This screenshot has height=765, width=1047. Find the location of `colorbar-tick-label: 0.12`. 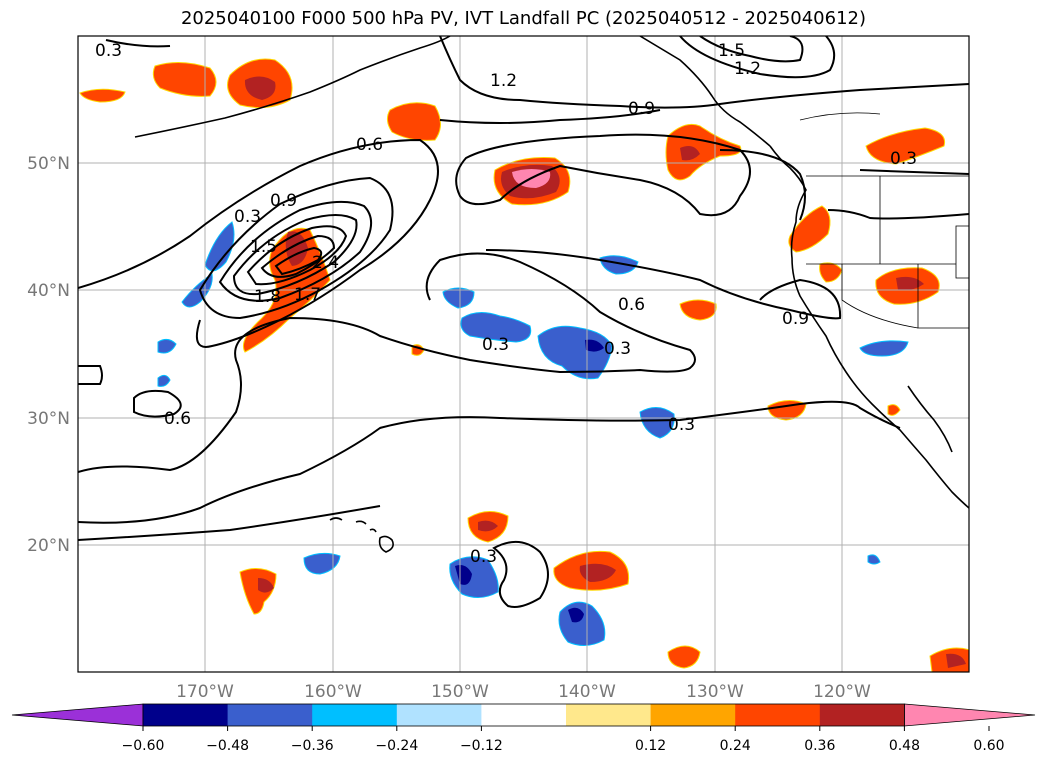

colorbar-tick-label: 0.12 is located at coordinates (650, 746).